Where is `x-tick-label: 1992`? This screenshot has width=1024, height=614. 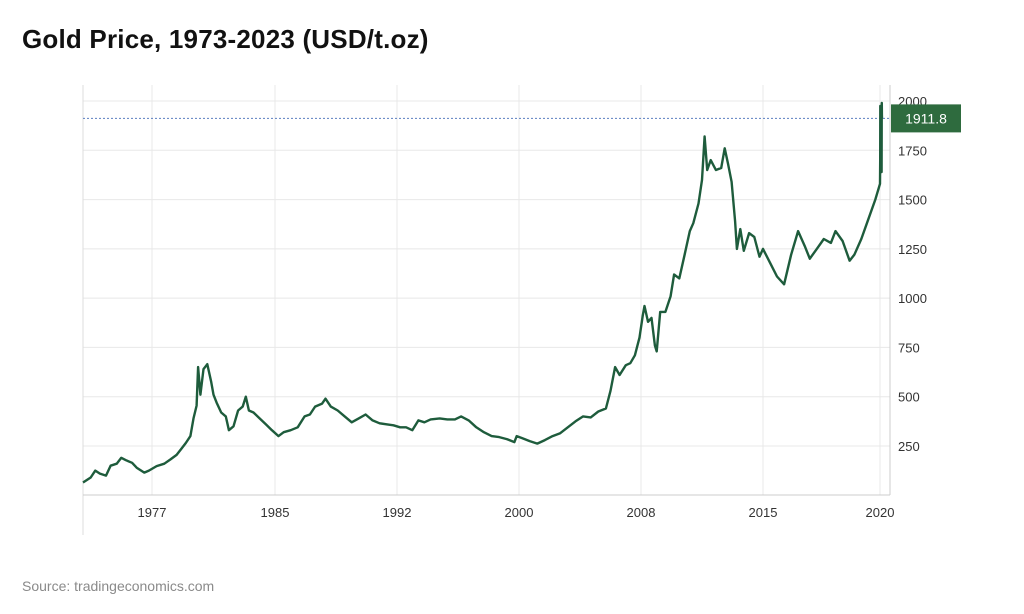 x-tick-label: 1992 is located at coordinates (397, 512).